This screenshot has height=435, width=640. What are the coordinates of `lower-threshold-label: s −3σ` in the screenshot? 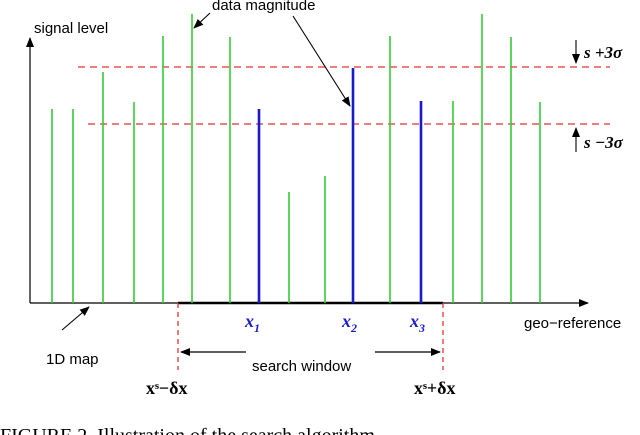 It's located at (603, 142).